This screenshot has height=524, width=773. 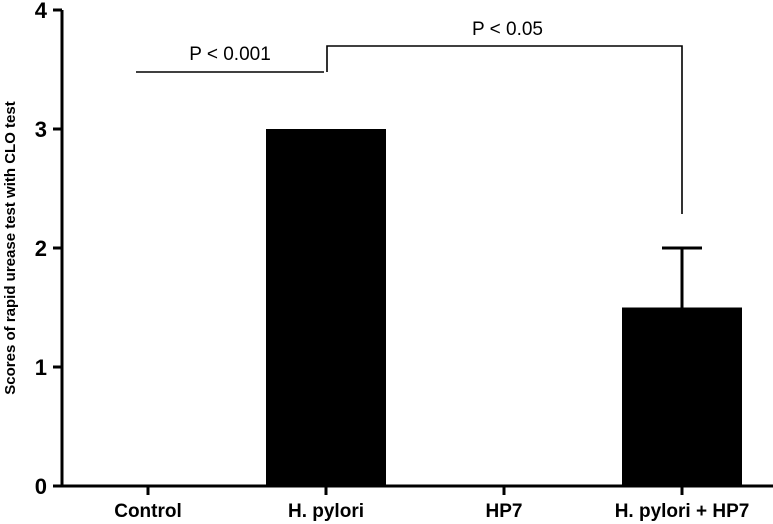 What do you see at coordinates (416, 503) in the screenshot?
I see `x-axis: Control H. pylori HP7 H. pylori + HP7` at bounding box center [416, 503].